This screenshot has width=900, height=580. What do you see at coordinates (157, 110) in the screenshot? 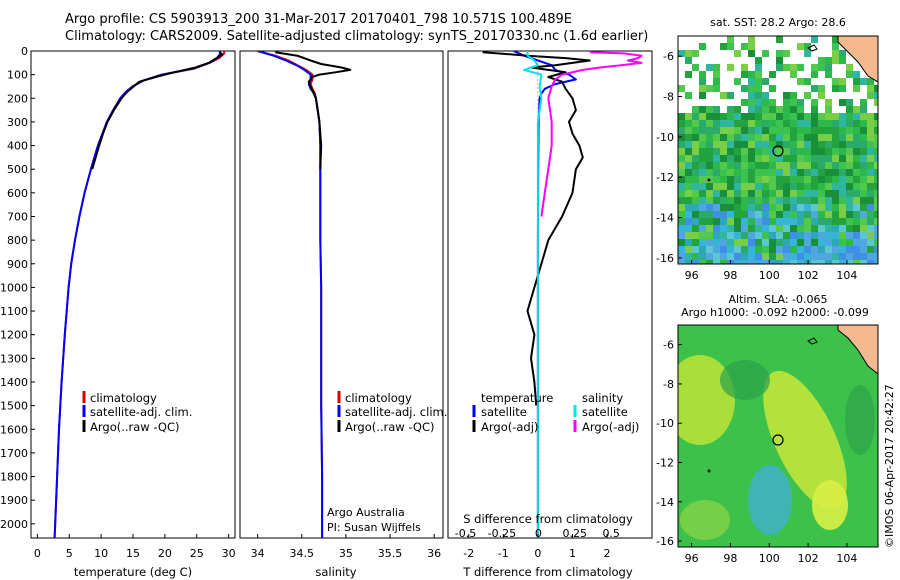
I see `series-argo-raw-qc` at bounding box center [157, 110].